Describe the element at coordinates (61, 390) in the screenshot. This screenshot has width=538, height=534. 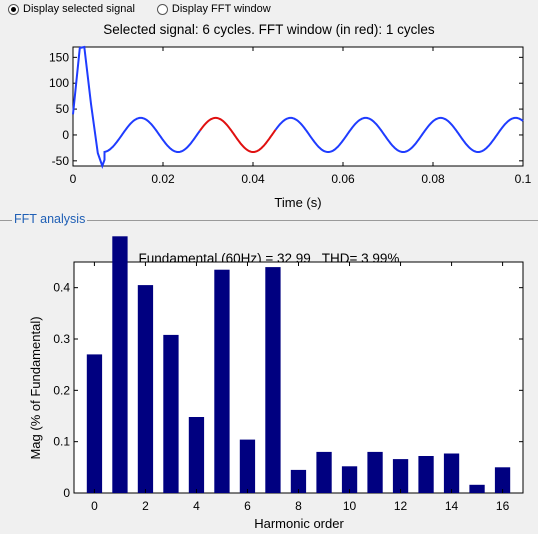
I see `fft-y-tick-label: 0.2` at that location.